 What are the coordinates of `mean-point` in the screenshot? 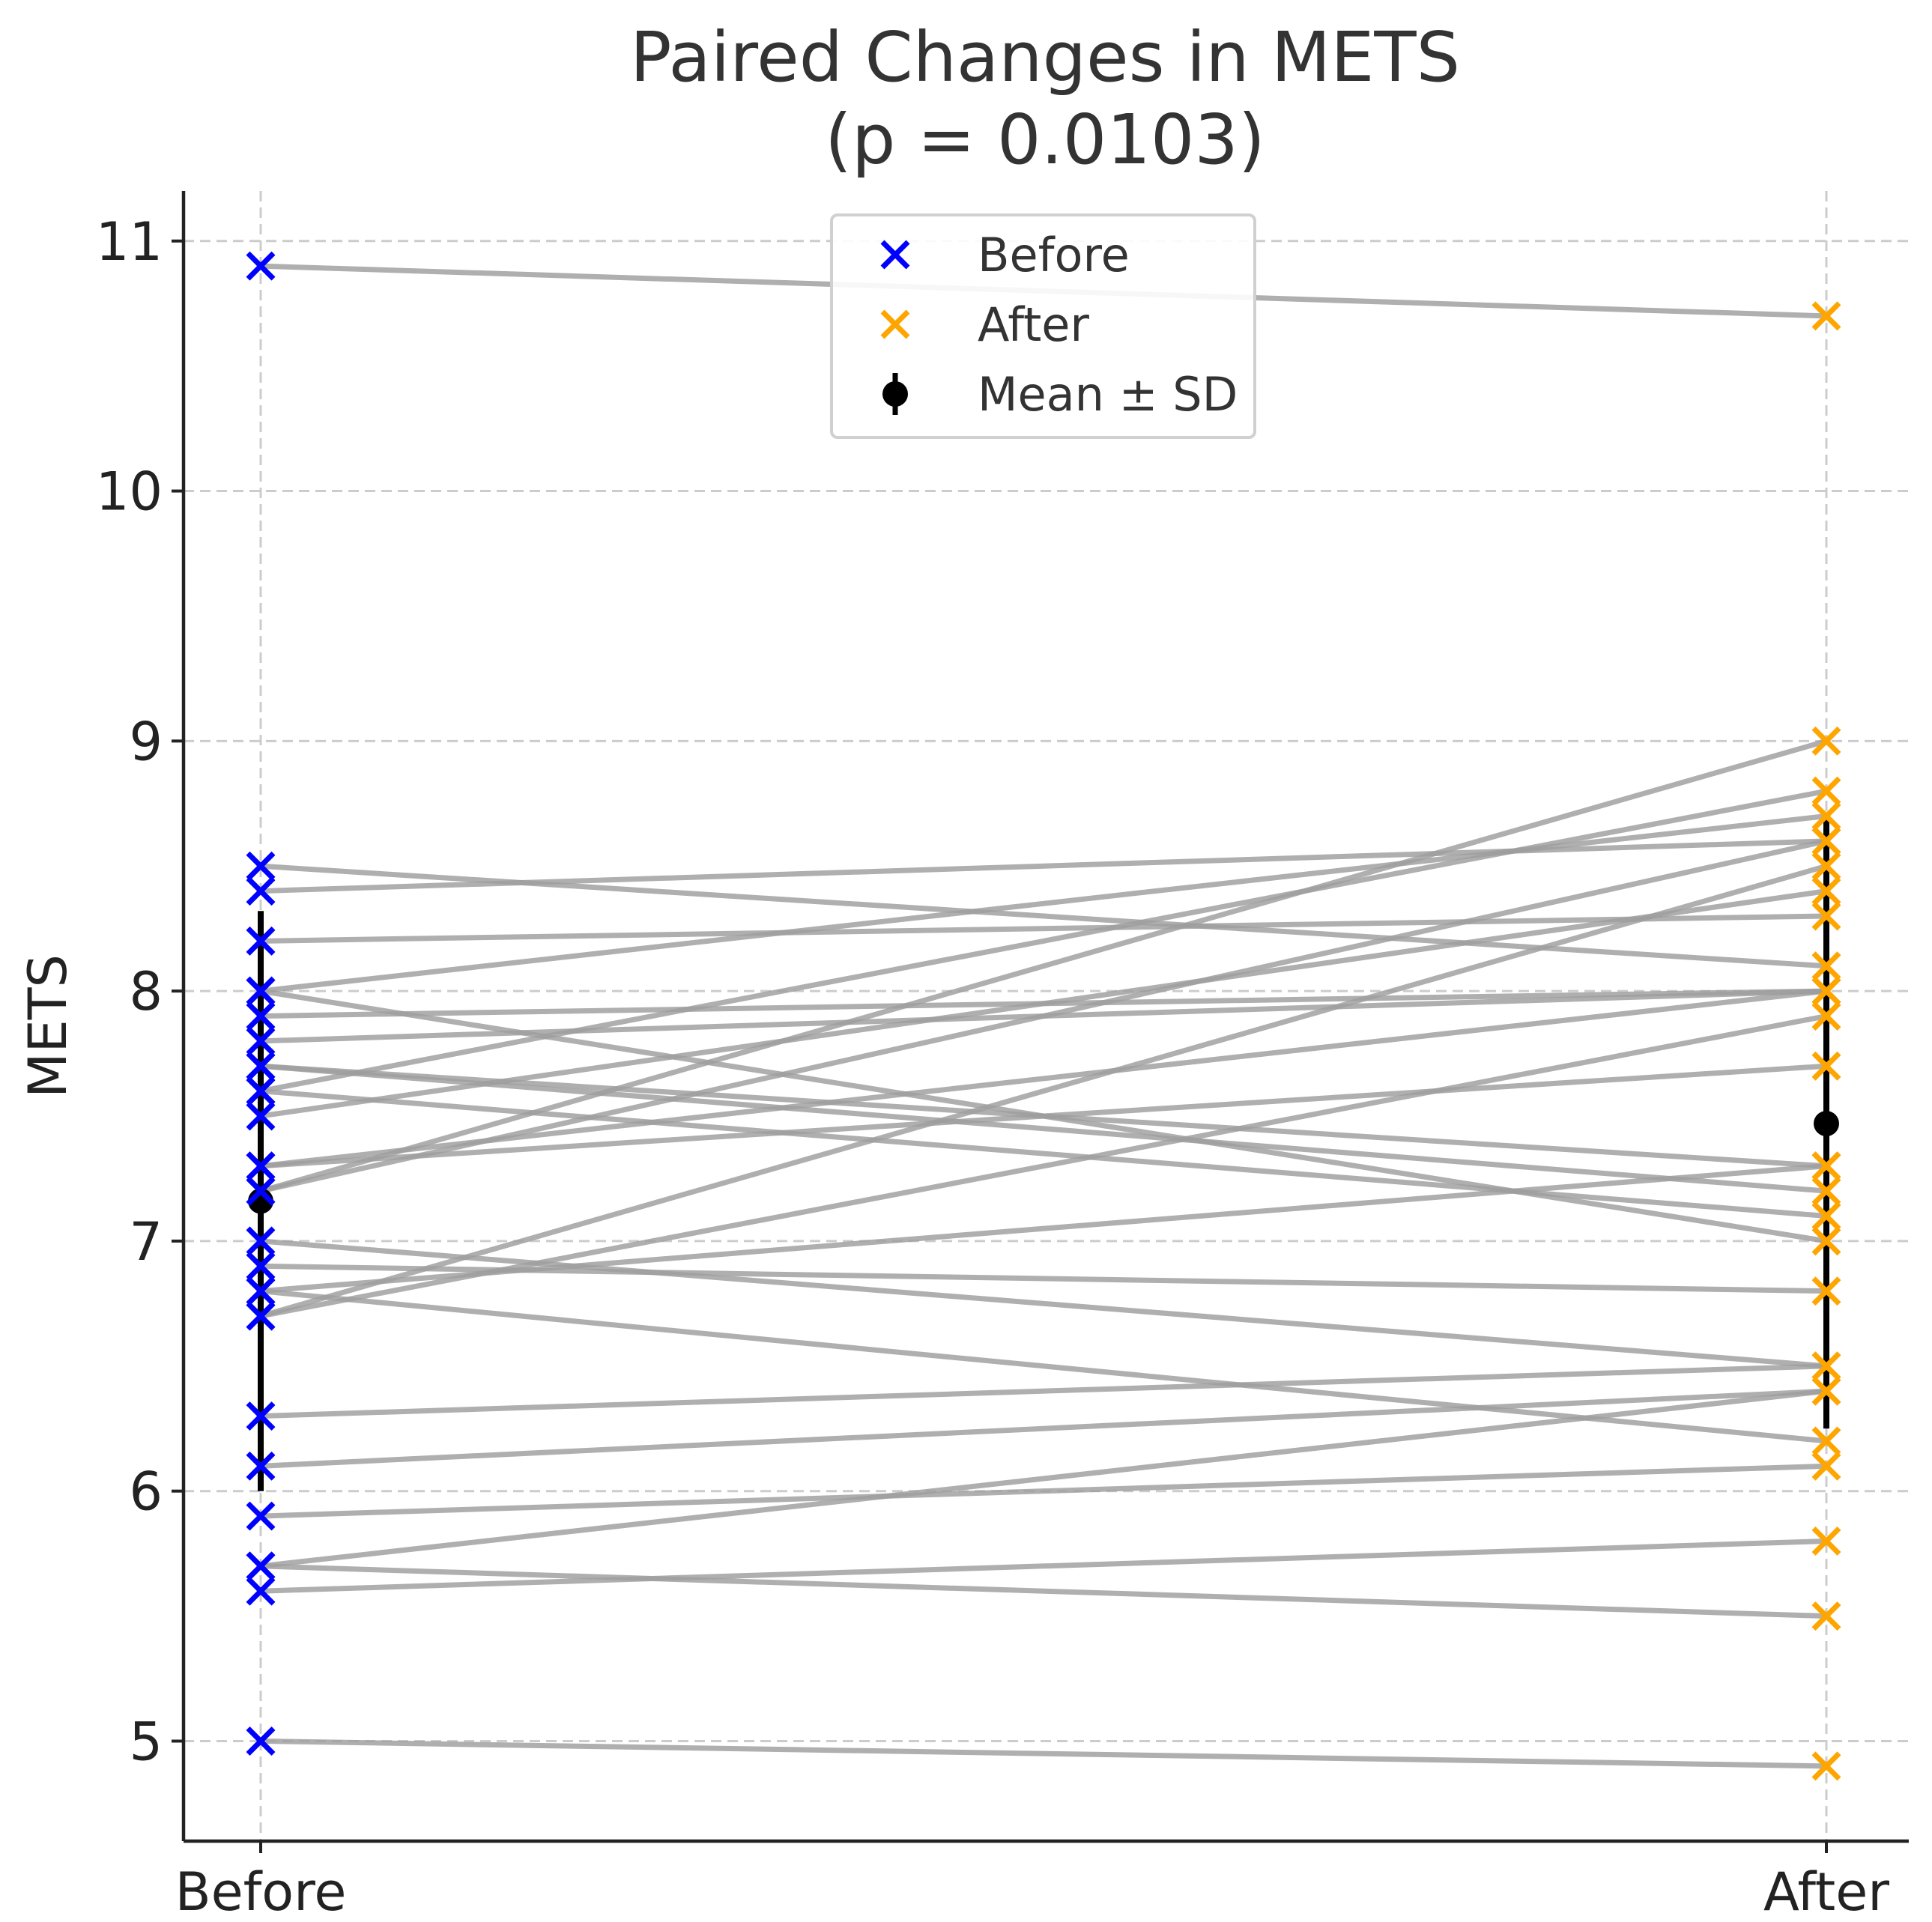 It's located at (1826, 1124).